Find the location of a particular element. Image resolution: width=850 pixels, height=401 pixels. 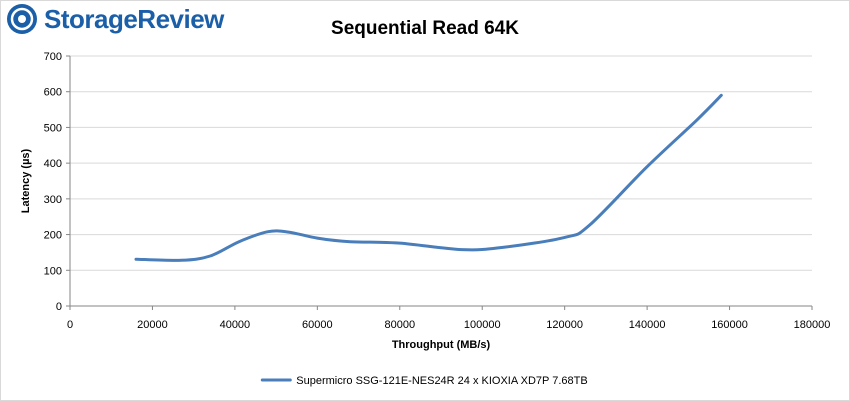

brand-logo-text: StorageReview is located at coordinates (134, 18).